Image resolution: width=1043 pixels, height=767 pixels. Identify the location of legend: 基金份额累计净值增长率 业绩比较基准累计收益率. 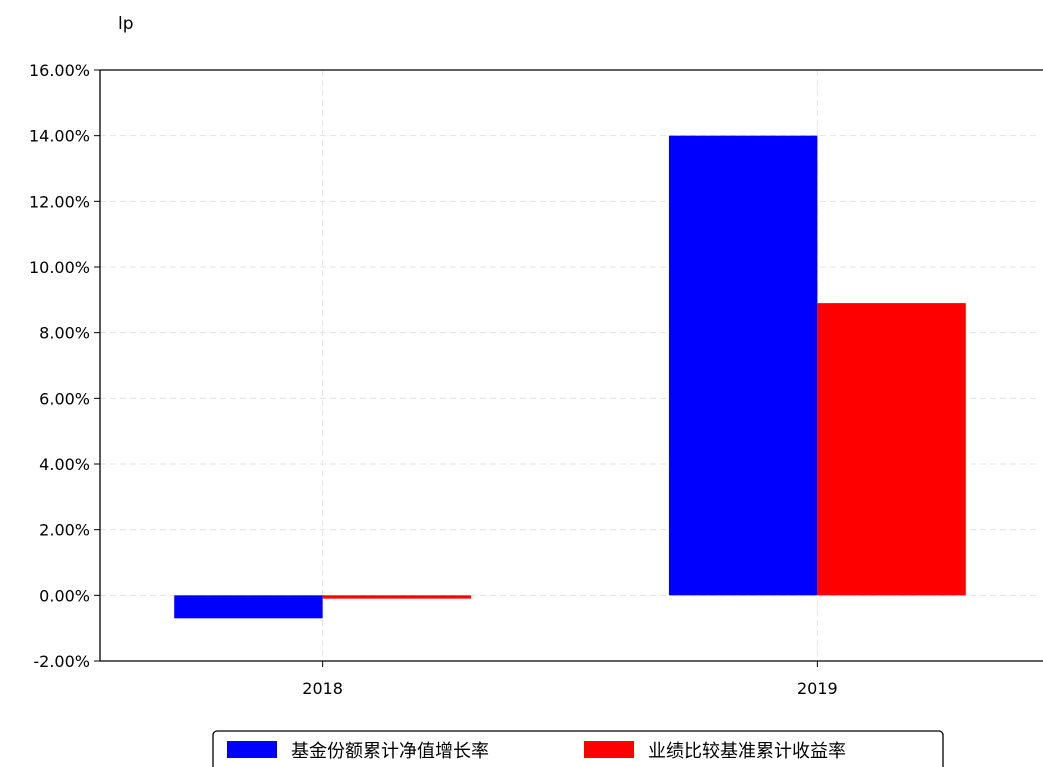
(578, 748).